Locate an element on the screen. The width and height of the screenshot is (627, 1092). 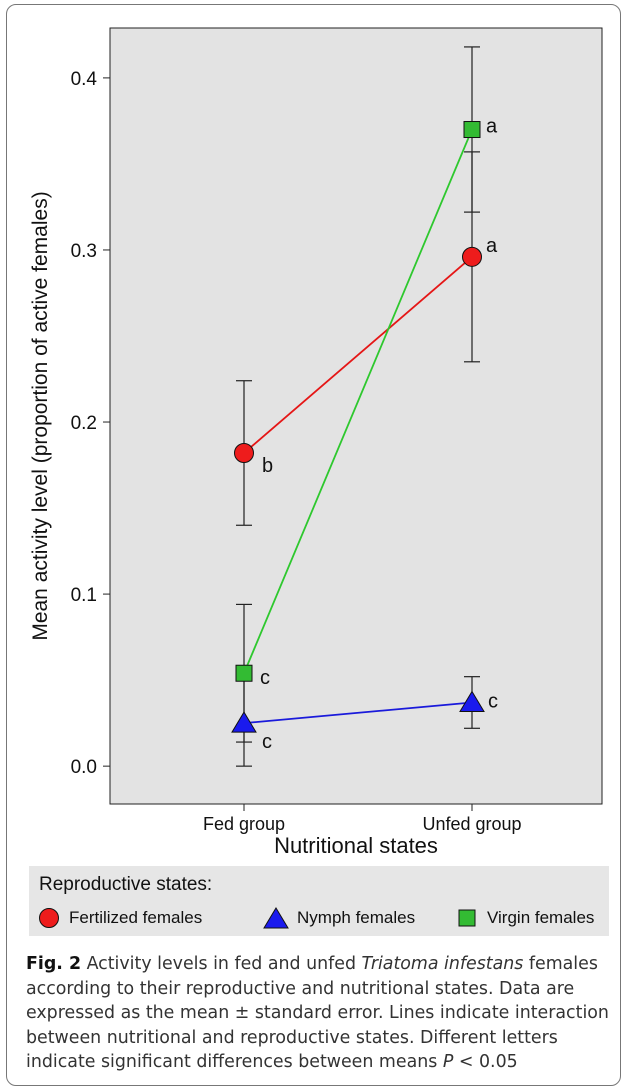
p-threshold: < 0.05 is located at coordinates (485, 1062).